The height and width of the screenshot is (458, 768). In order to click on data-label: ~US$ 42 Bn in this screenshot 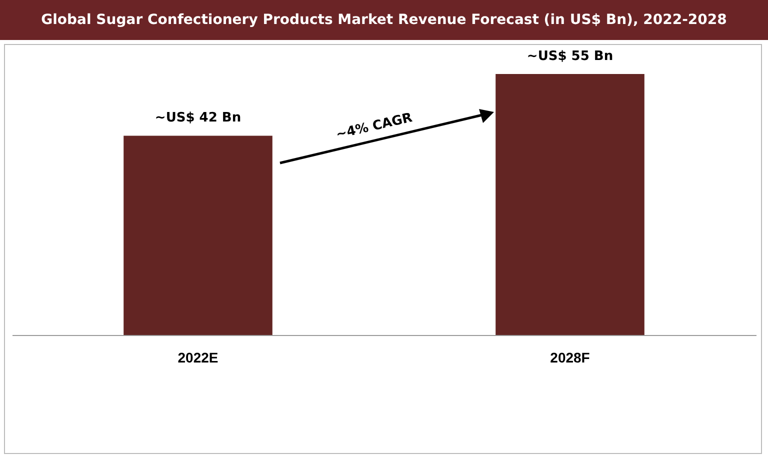, I will do `click(198, 118)`.